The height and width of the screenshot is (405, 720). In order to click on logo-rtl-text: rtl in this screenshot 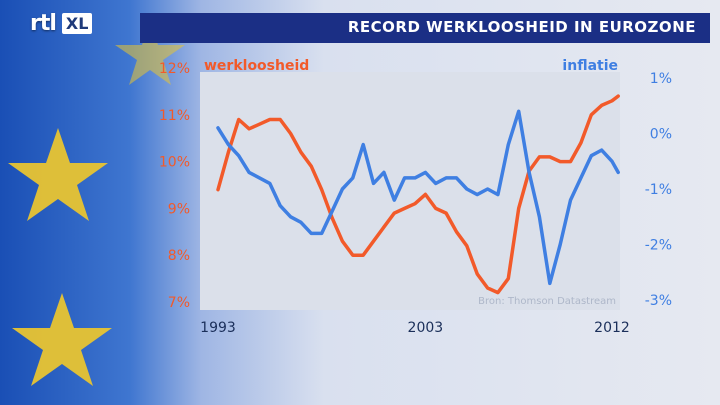, I will do `click(43, 23)`.